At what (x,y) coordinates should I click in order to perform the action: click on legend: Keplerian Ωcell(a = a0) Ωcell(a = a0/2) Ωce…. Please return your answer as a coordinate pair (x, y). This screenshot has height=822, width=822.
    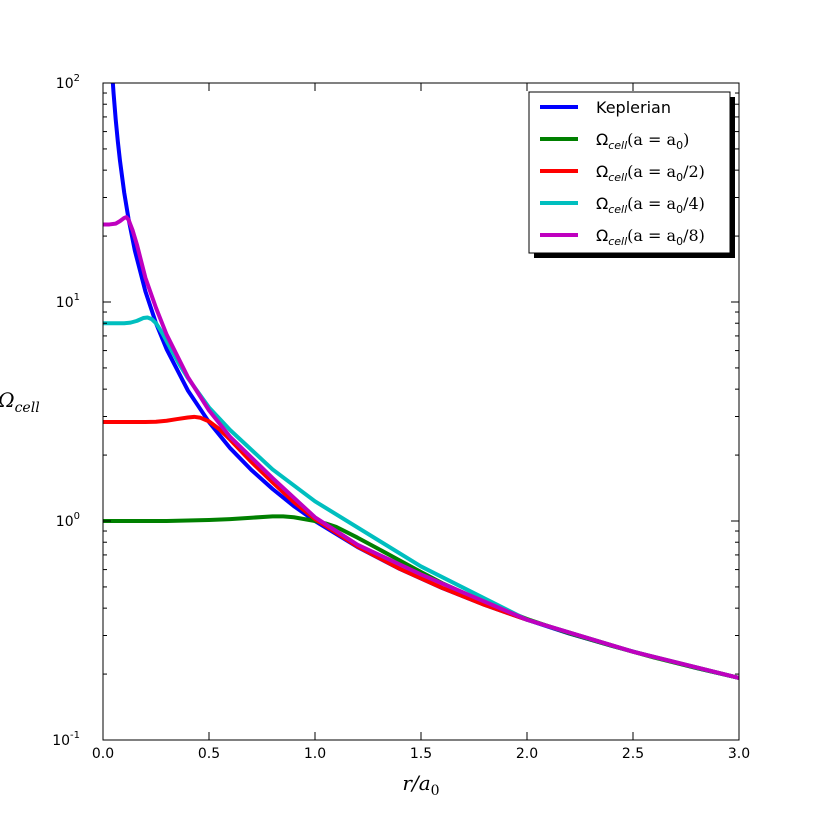
    Looking at the image, I should click on (631, 174).